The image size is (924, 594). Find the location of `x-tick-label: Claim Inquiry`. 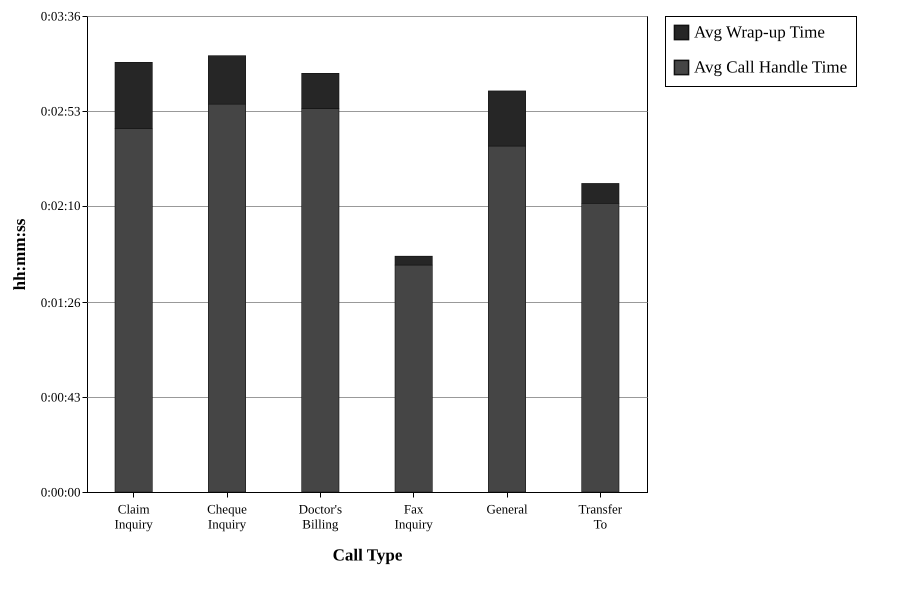

x-tick-label: Claim Inquiry is located at coordinates (134, 517).